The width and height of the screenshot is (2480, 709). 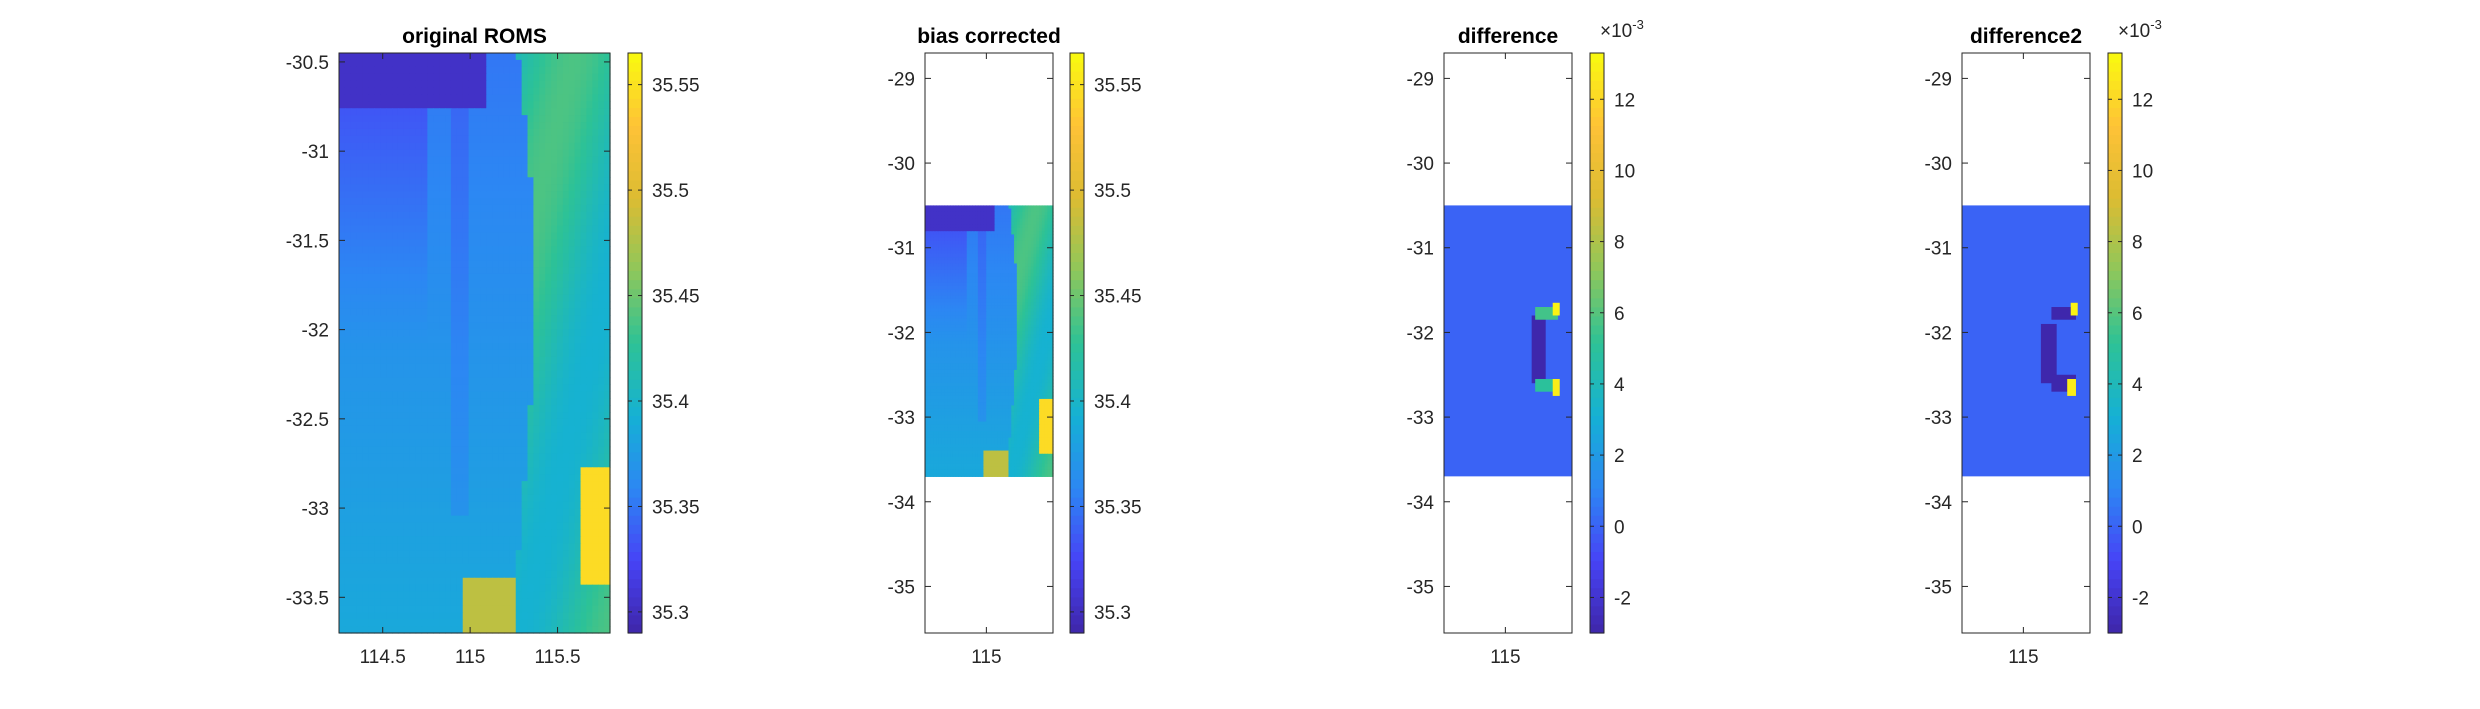 I want to click on heatmap-field, so click(x=989, y=341).